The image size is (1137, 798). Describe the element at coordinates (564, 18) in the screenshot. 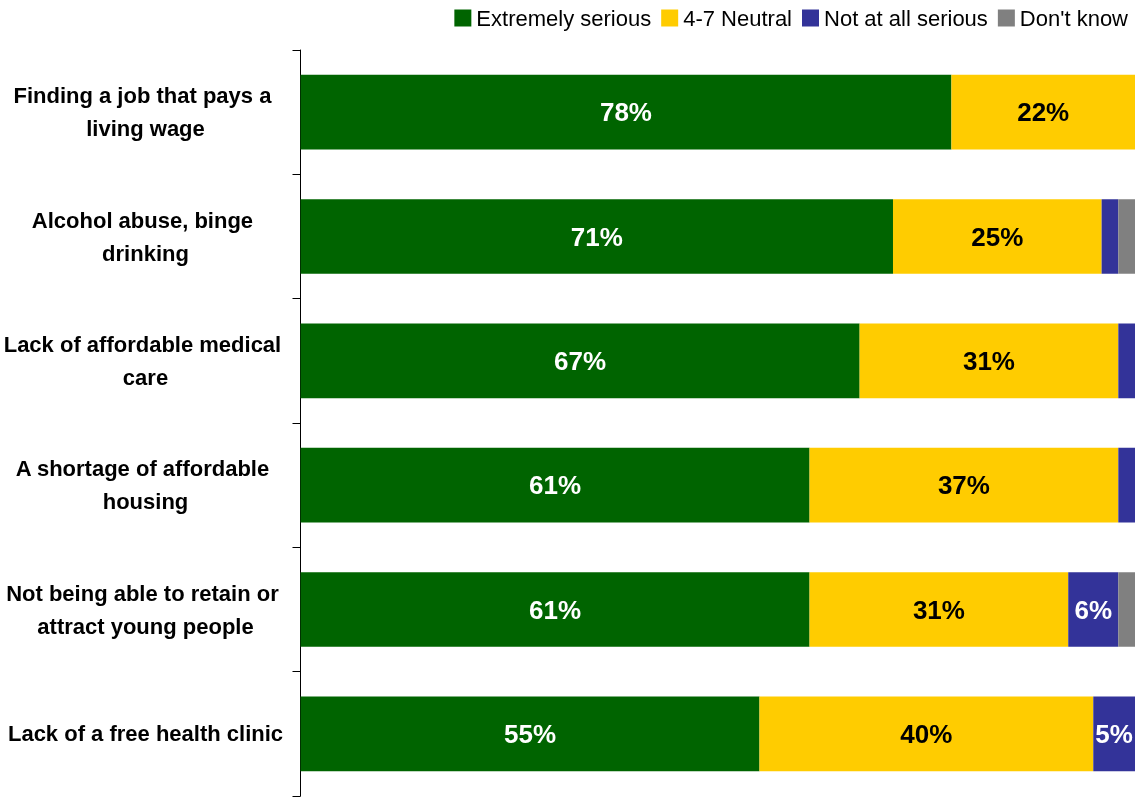

I see `legend-label: Extremely serious` at that location.